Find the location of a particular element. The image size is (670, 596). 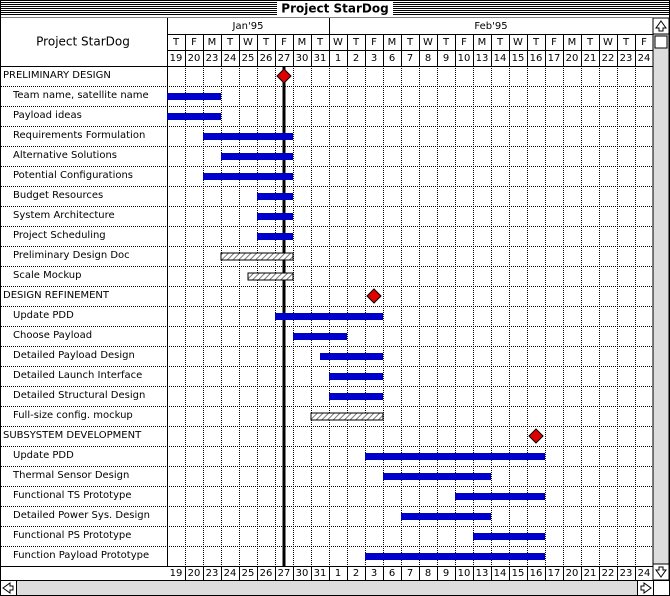

title-divider is located at coordinates (335, 17).